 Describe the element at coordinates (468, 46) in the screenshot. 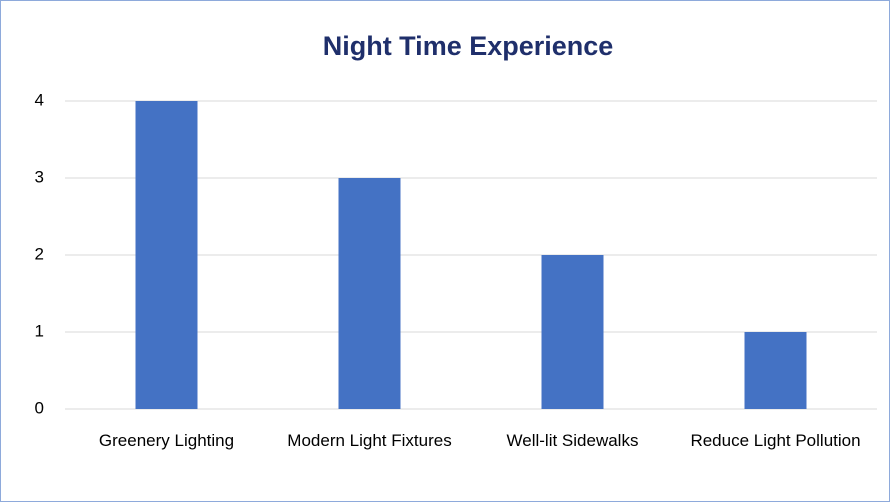

I see `chart-title: Night Time Experience` at that location.